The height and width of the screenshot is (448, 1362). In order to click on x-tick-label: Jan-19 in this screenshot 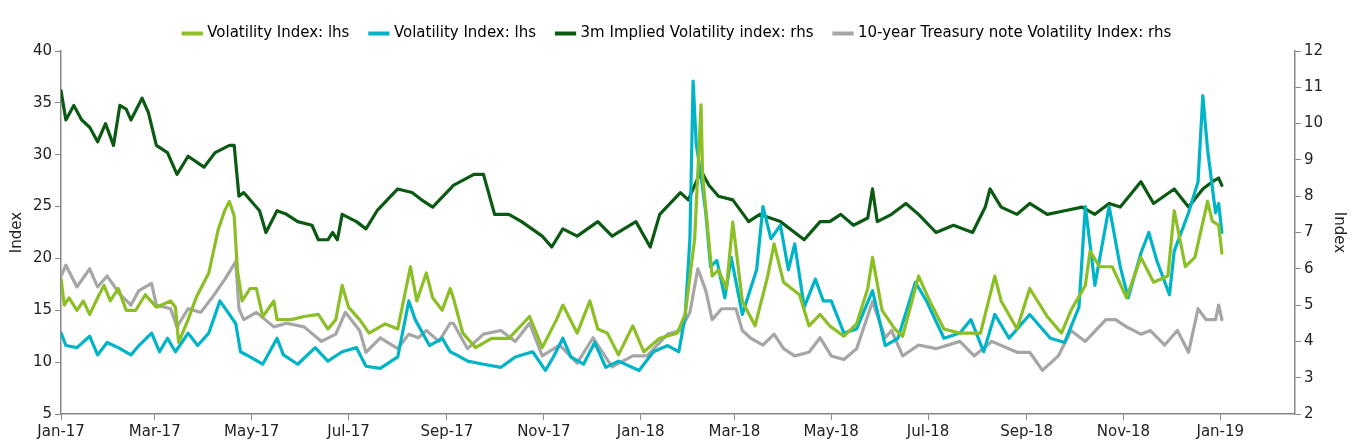, I will do `click(1220, 430)`.